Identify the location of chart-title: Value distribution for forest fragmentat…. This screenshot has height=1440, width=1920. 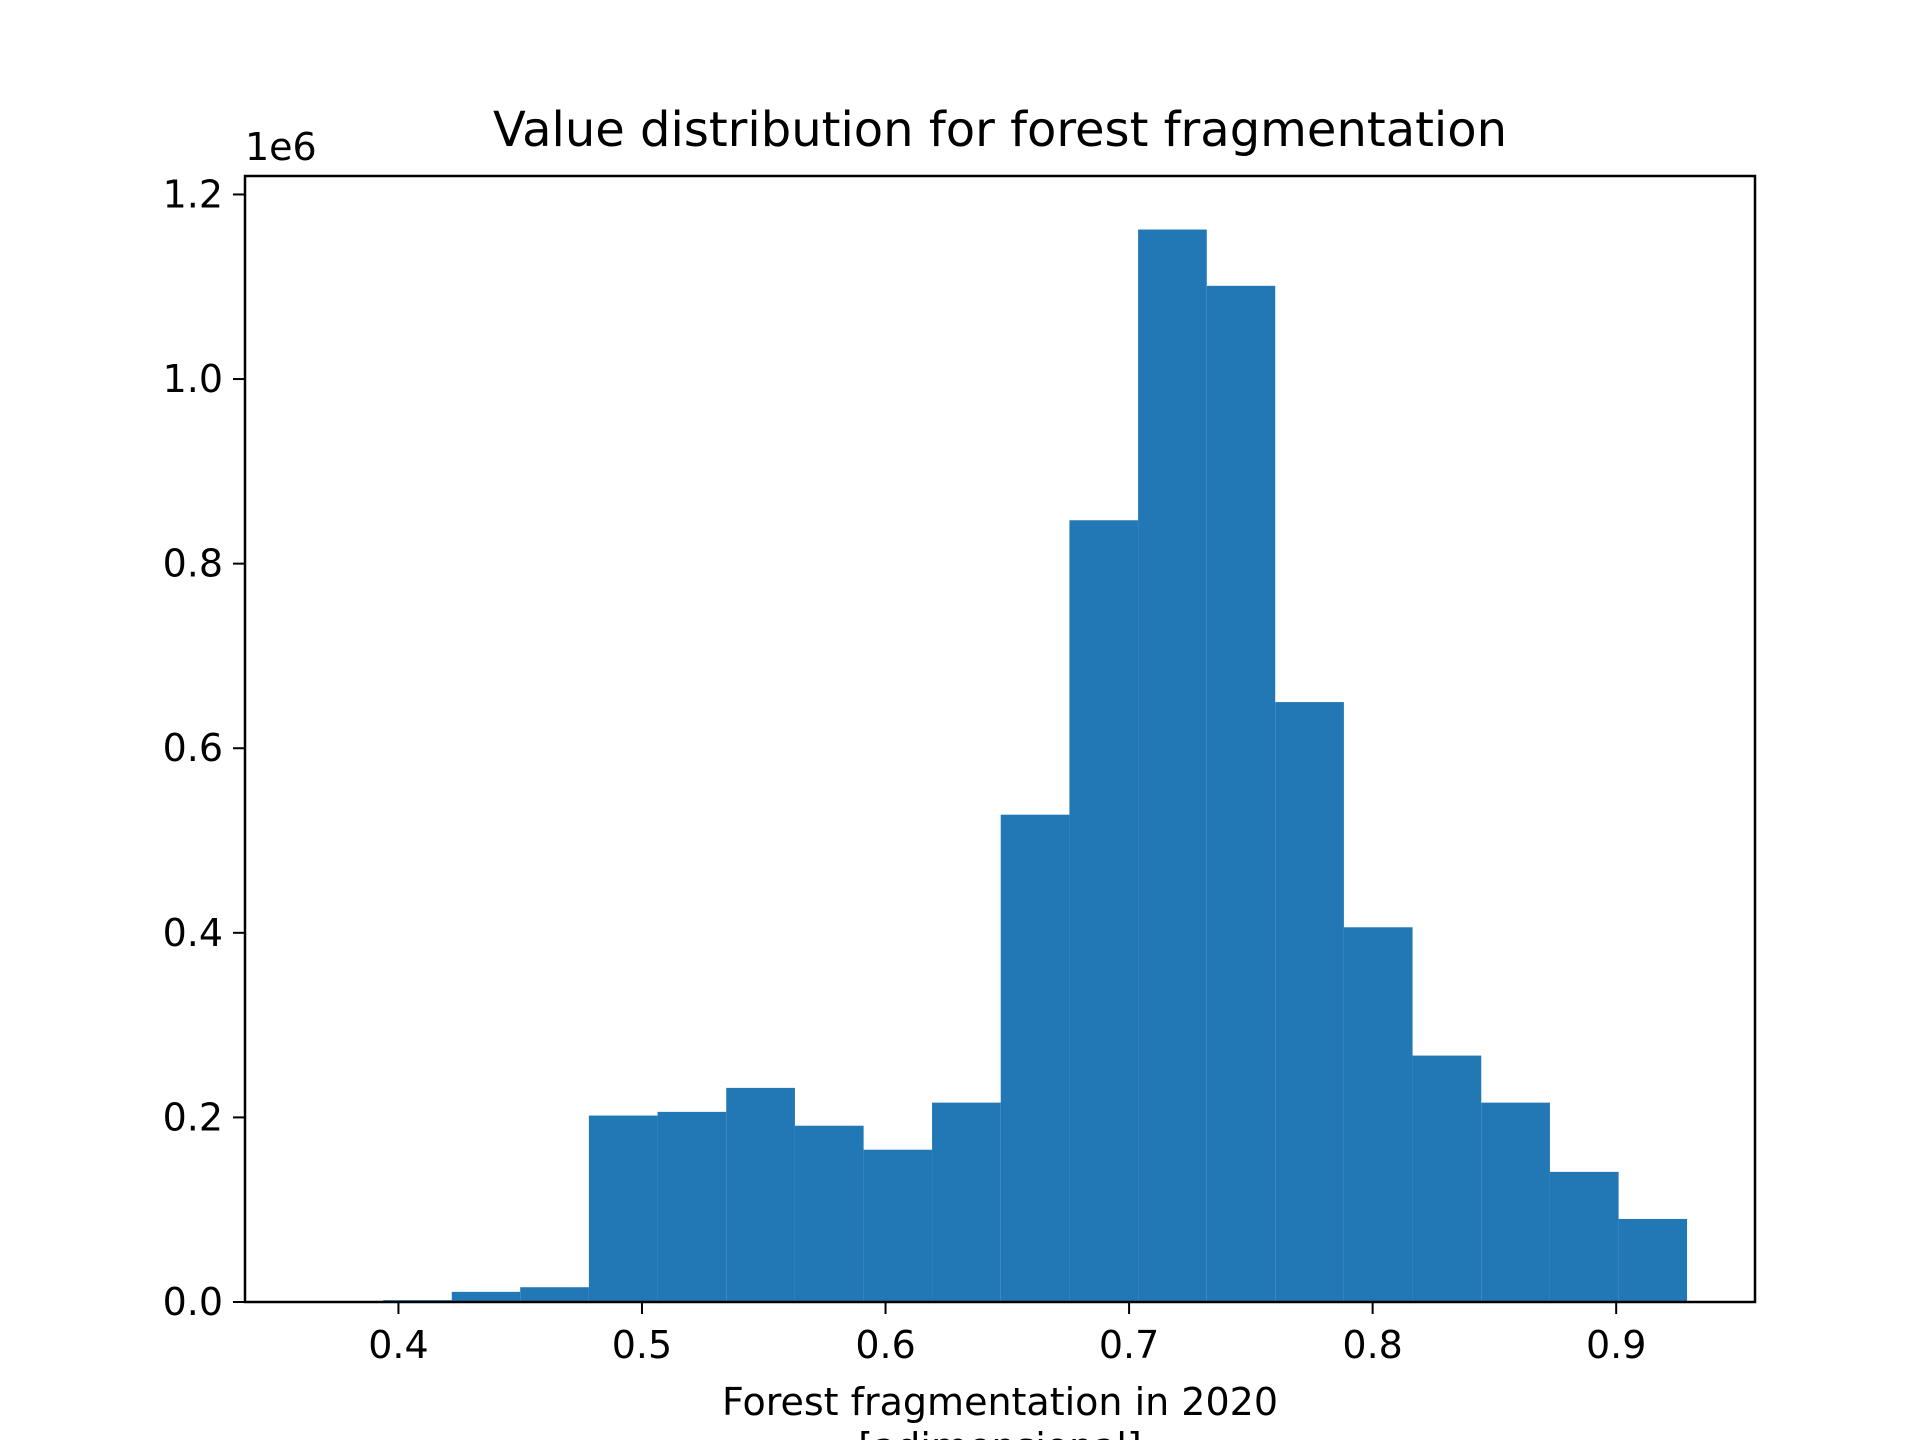
(1000, 130).